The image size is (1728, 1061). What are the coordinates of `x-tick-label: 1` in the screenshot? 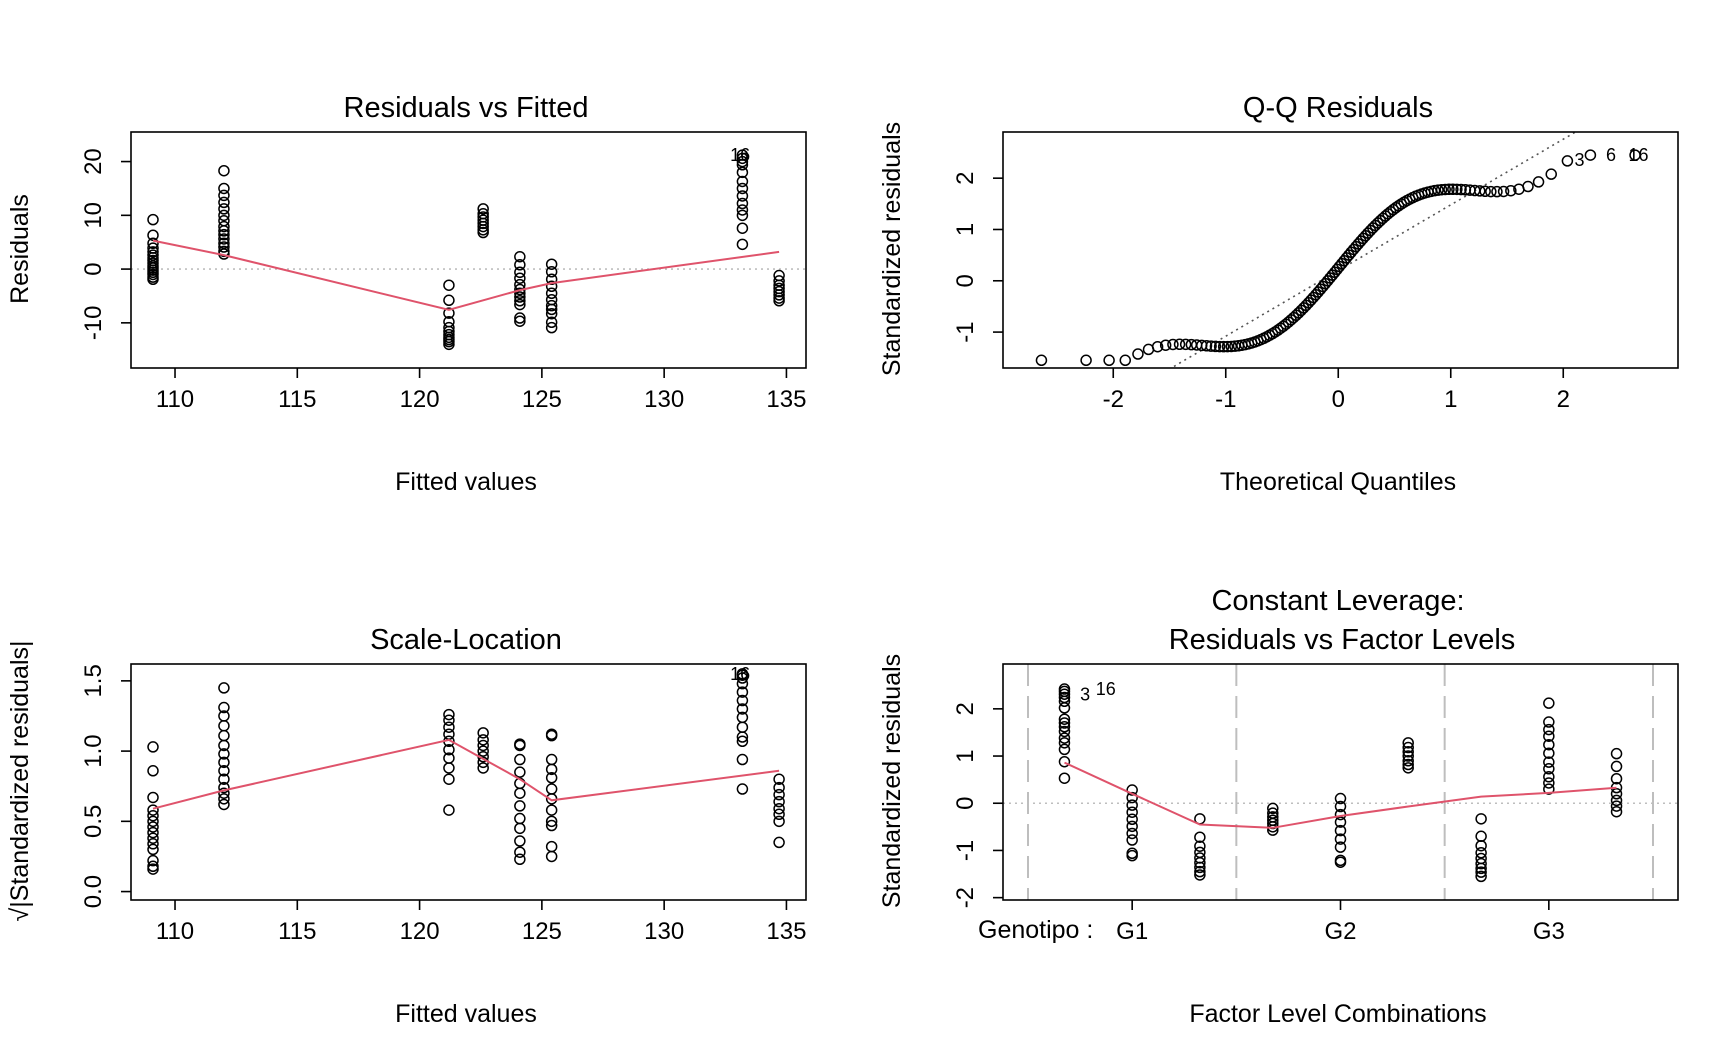 It's located at (1450, 399).